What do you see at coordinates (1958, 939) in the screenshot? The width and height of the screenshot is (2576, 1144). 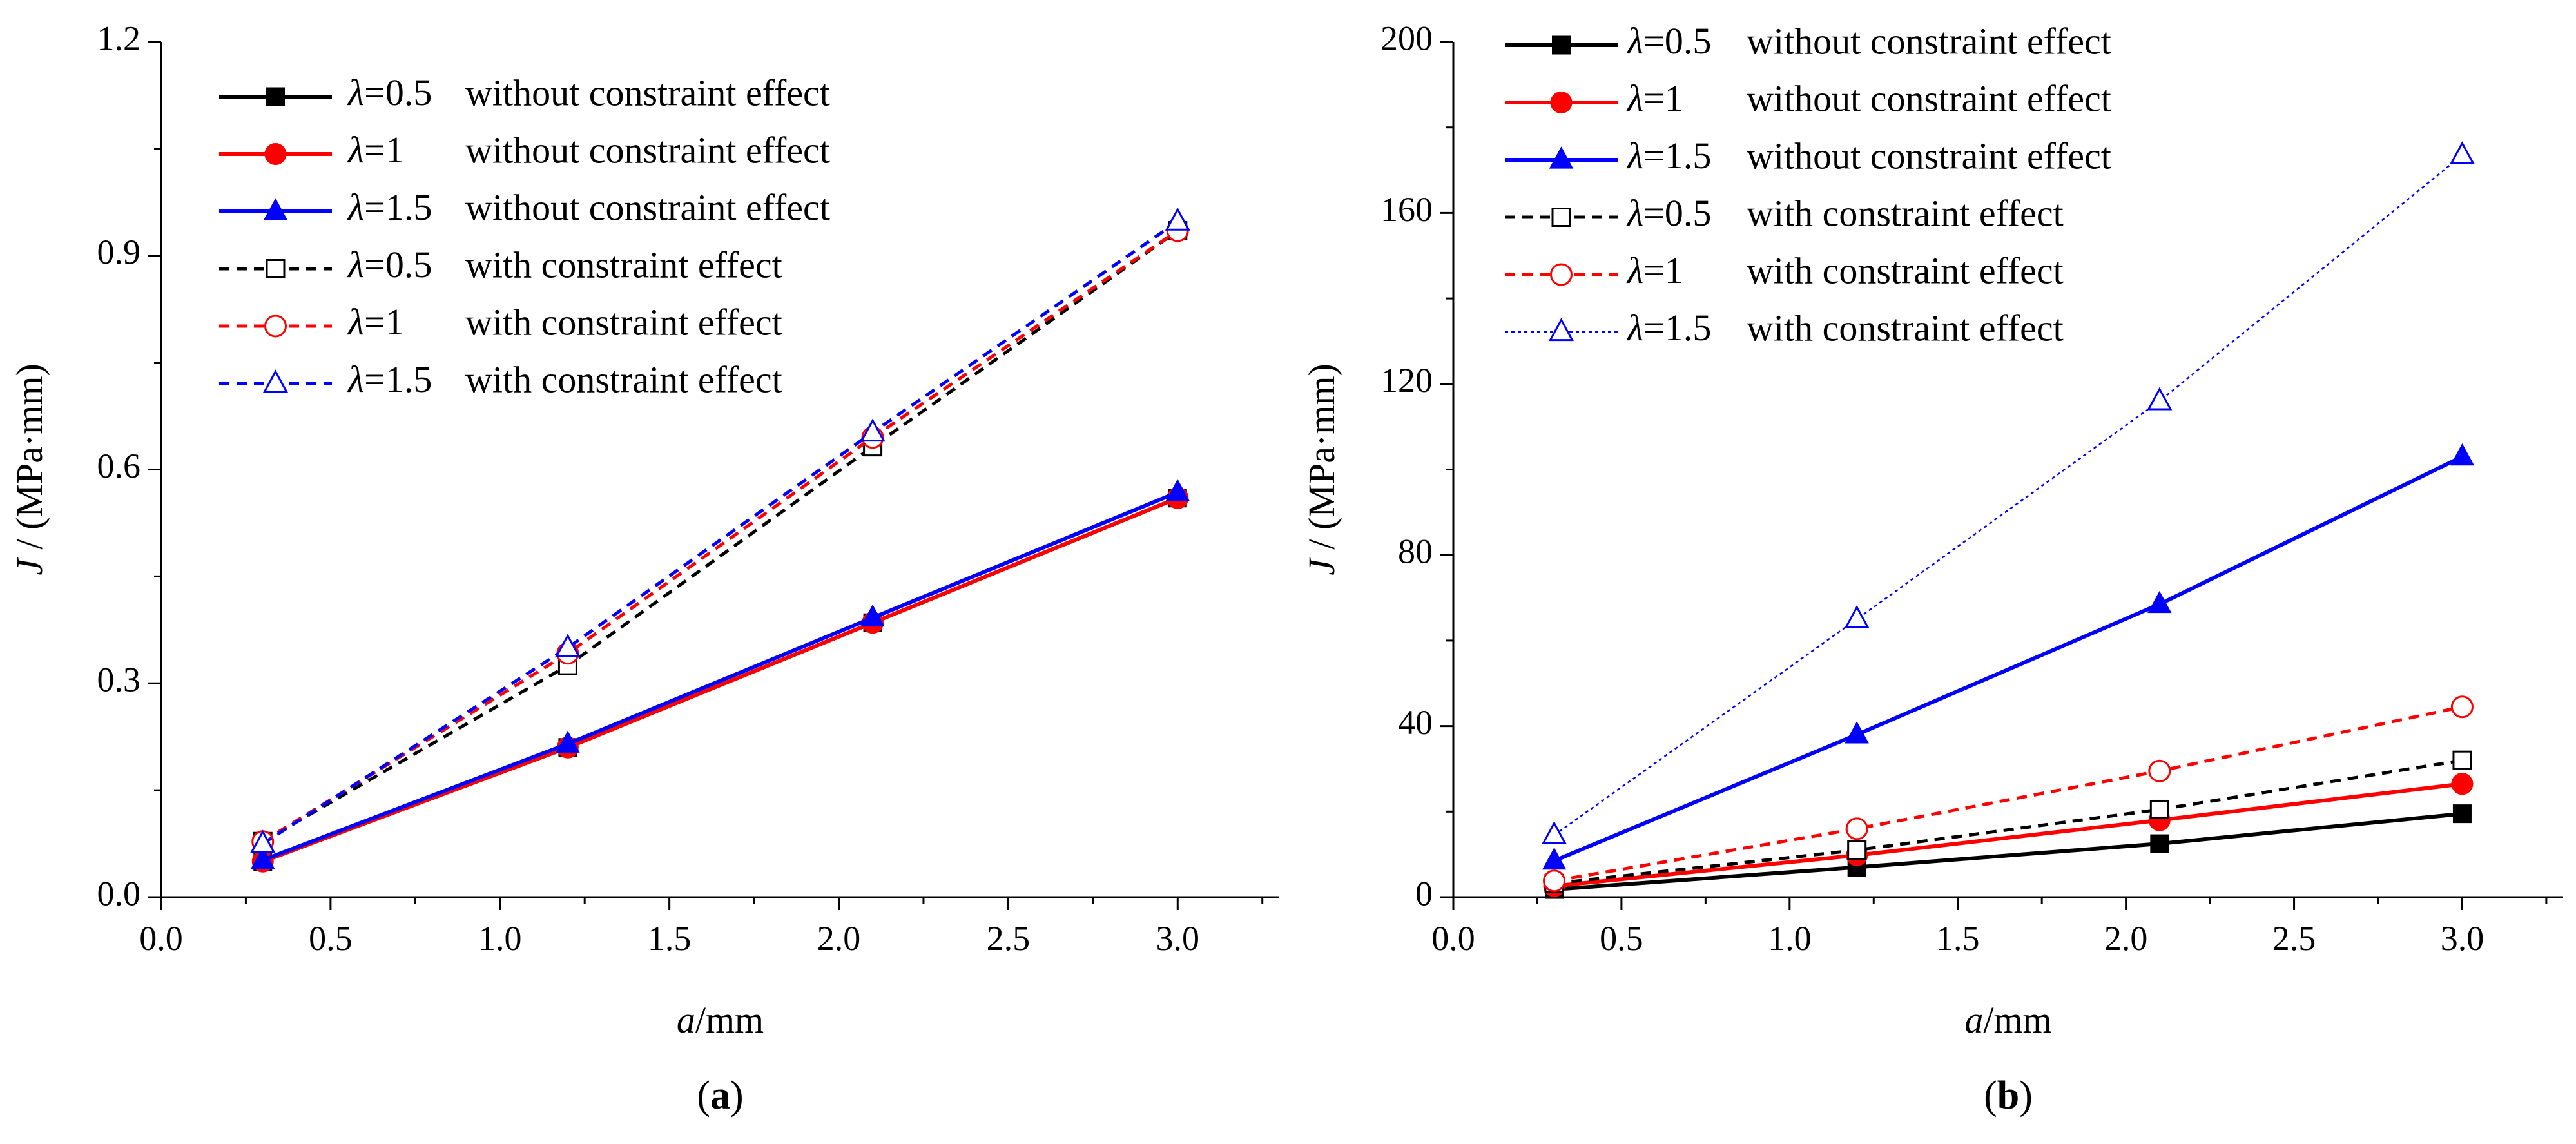 I see `x-tick-label: 1.5` at bounding box center [1958, 939].